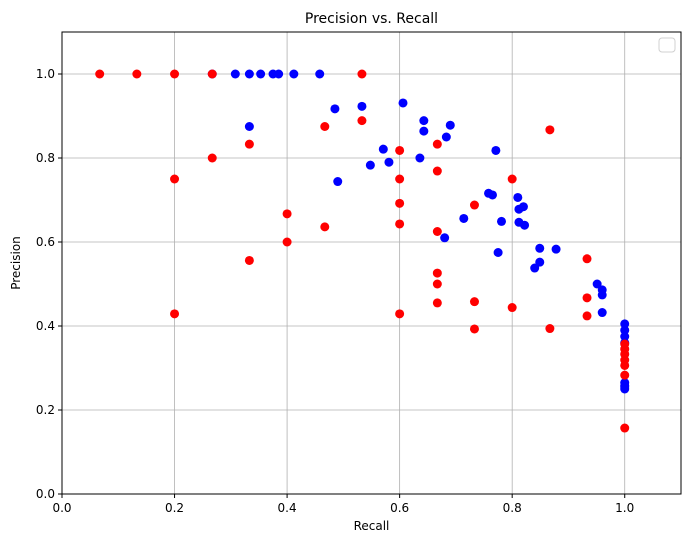 The height and width of the screenshot is (547, 691). I want to click on x-axis-ticks: 0.0 0.2 0.4 0.6 0.8 1.0, so click(343, 504).